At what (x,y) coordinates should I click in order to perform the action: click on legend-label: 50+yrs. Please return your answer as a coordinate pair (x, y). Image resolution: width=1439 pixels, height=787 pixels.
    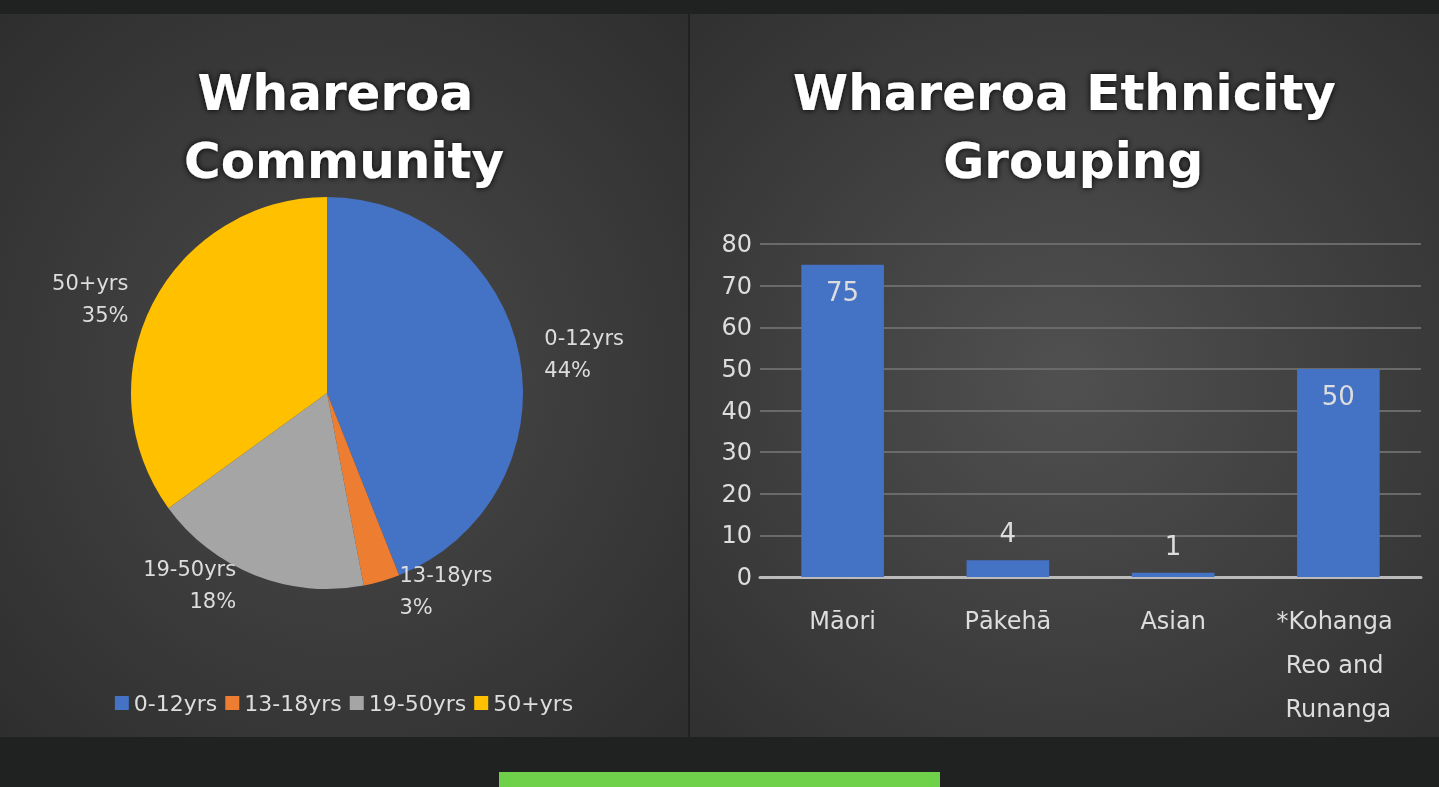
    Looking at the image, I should click on (533, 703).